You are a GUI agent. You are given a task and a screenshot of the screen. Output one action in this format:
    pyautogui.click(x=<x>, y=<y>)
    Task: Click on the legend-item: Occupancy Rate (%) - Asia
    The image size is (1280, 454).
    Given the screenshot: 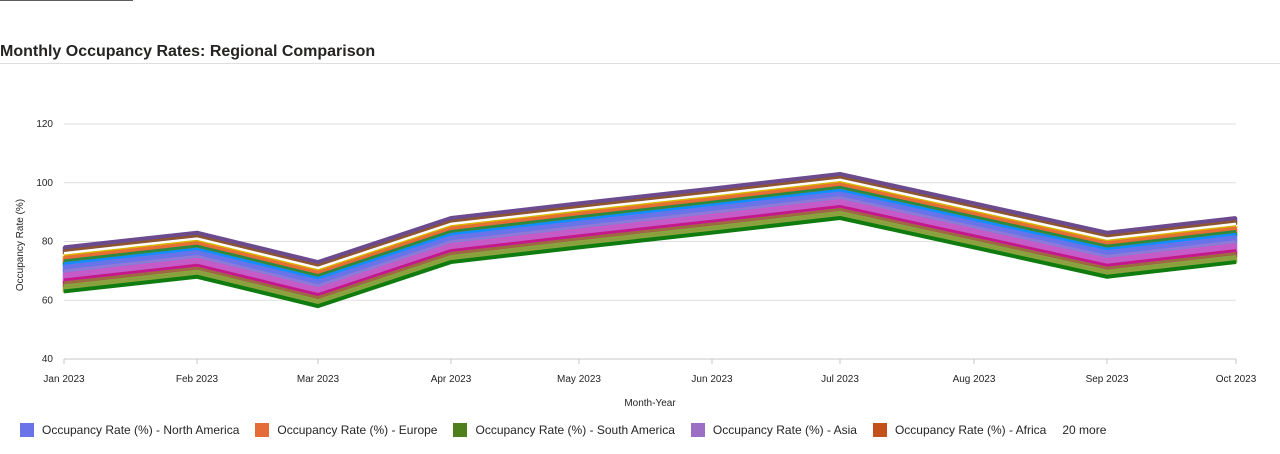 What is the action you would take?
    pyautogui.click(x=773, y=430)
    